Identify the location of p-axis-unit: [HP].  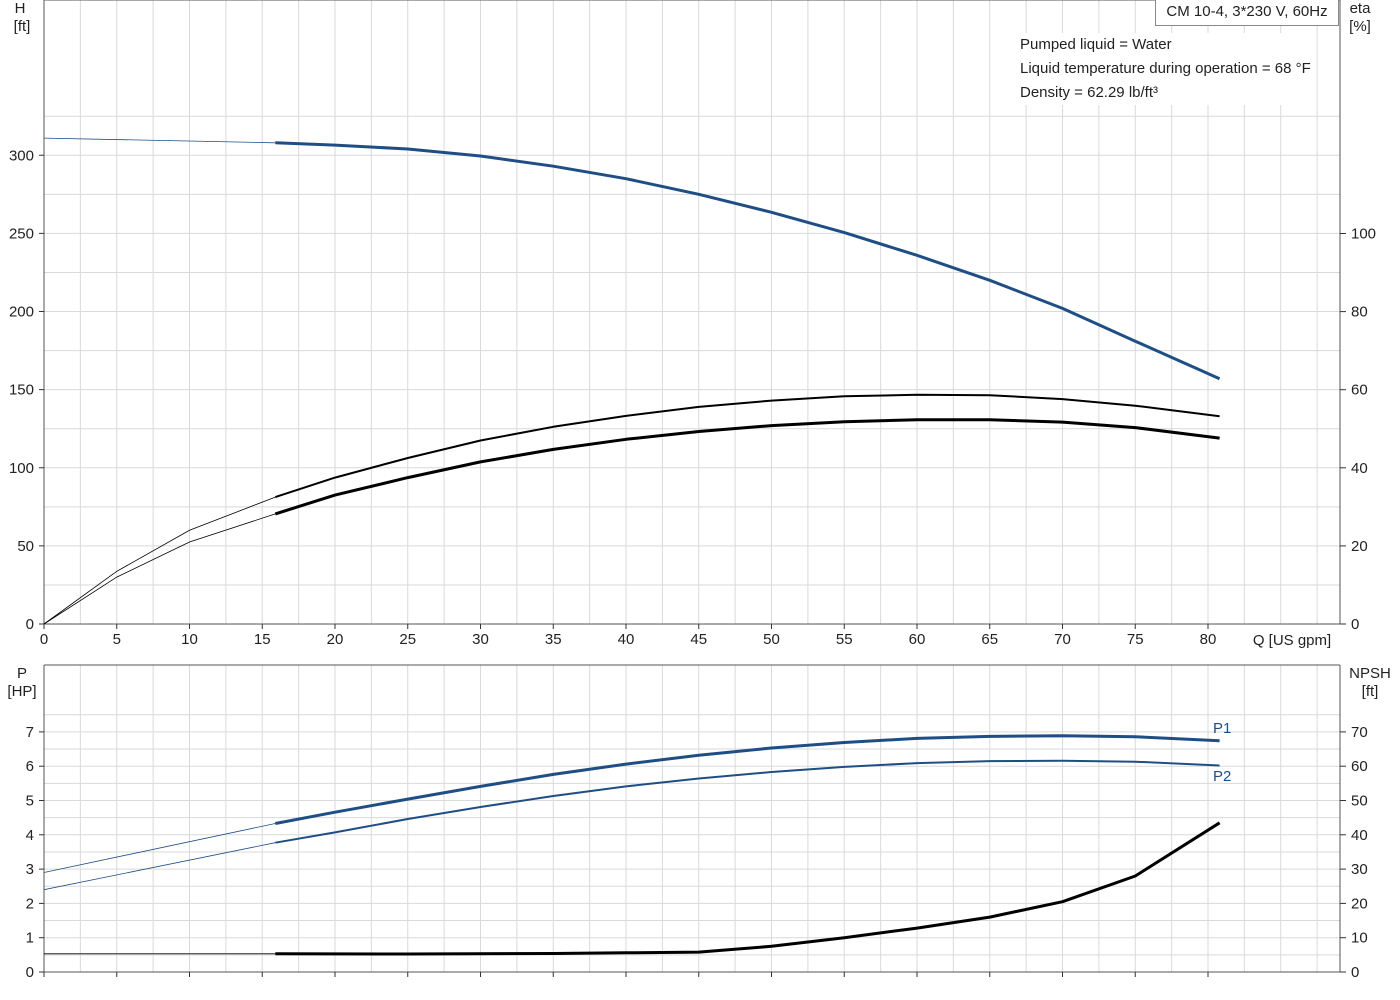
(21, 691).